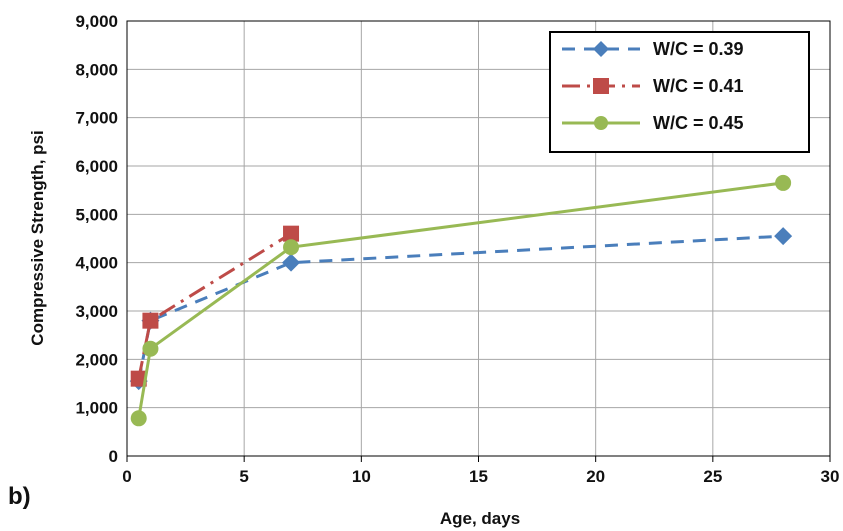 The height and width of the screenshot is (531, 843). Describe the element at coordinates (361, 476) in the screenshot. I see `x-tick-label: 10` at that location.